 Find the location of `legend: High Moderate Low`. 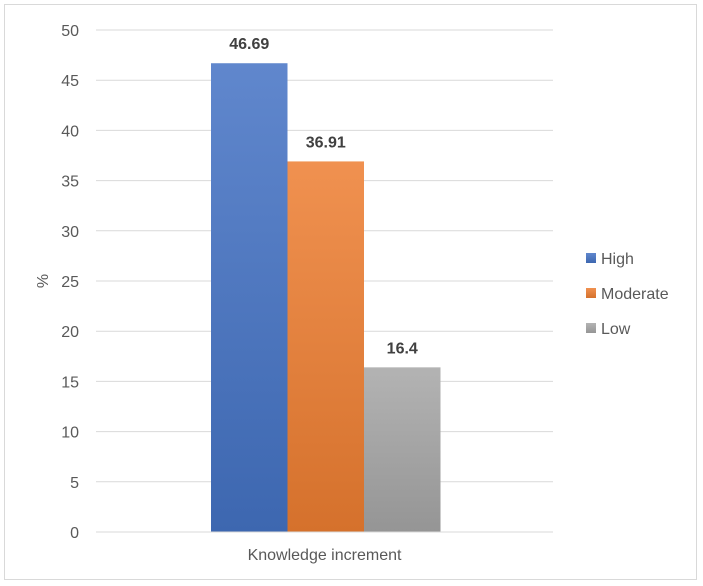

legend: High Moderate Low is located at coordinates (627, 294).